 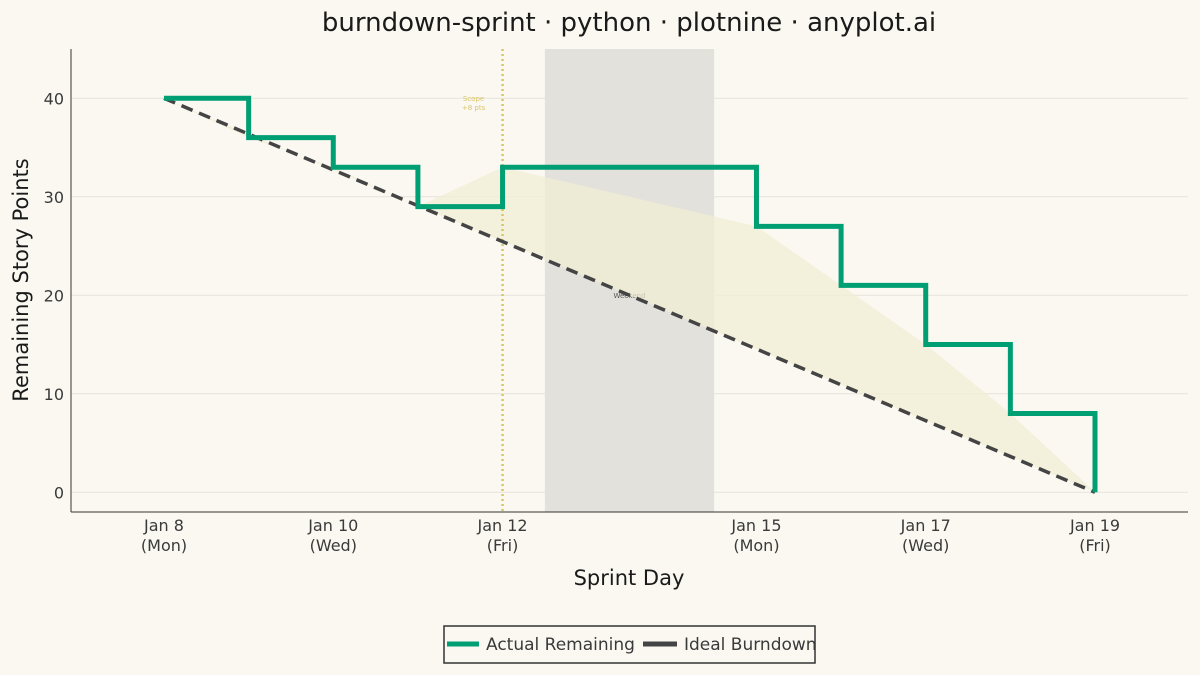 I want to click on y-tick-label: 30, so click(x=54, y=197).